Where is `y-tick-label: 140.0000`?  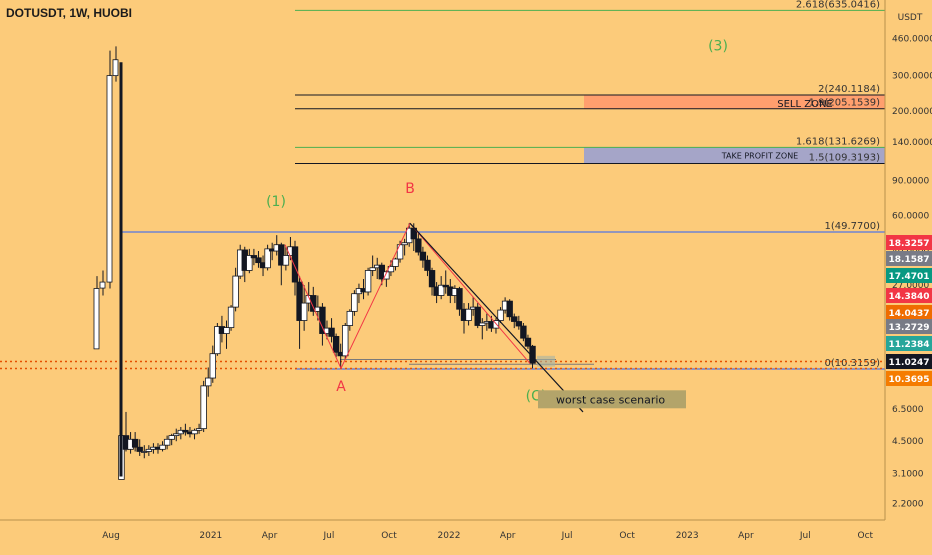
y-tick-label: 140.0000 is located at coordinates (912, 143).